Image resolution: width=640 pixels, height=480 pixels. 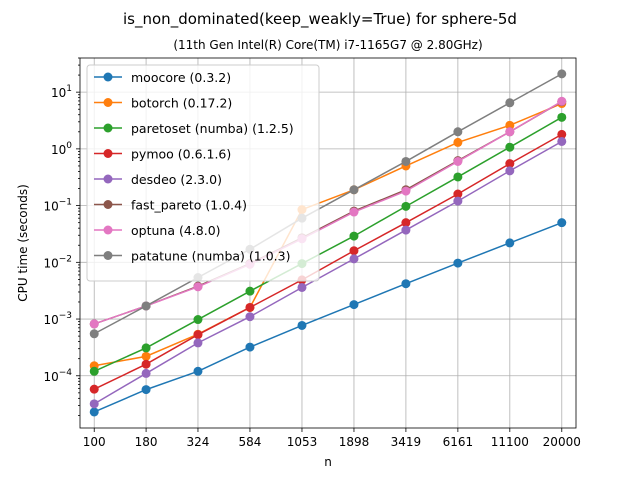 I want to click on x-tick-label: 100, so click(x=94, y=442).